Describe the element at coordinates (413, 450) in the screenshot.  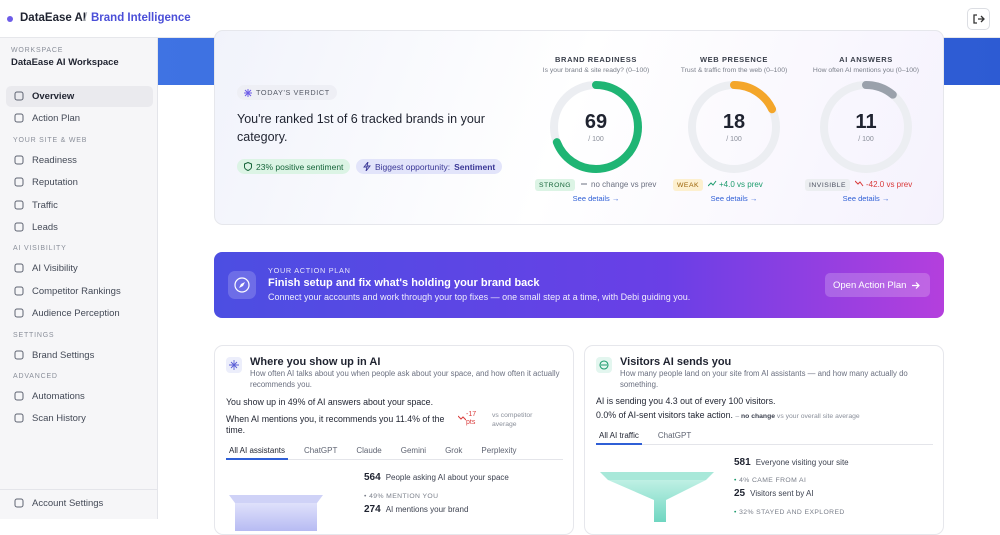
I see `tab: Gemini` at that location.